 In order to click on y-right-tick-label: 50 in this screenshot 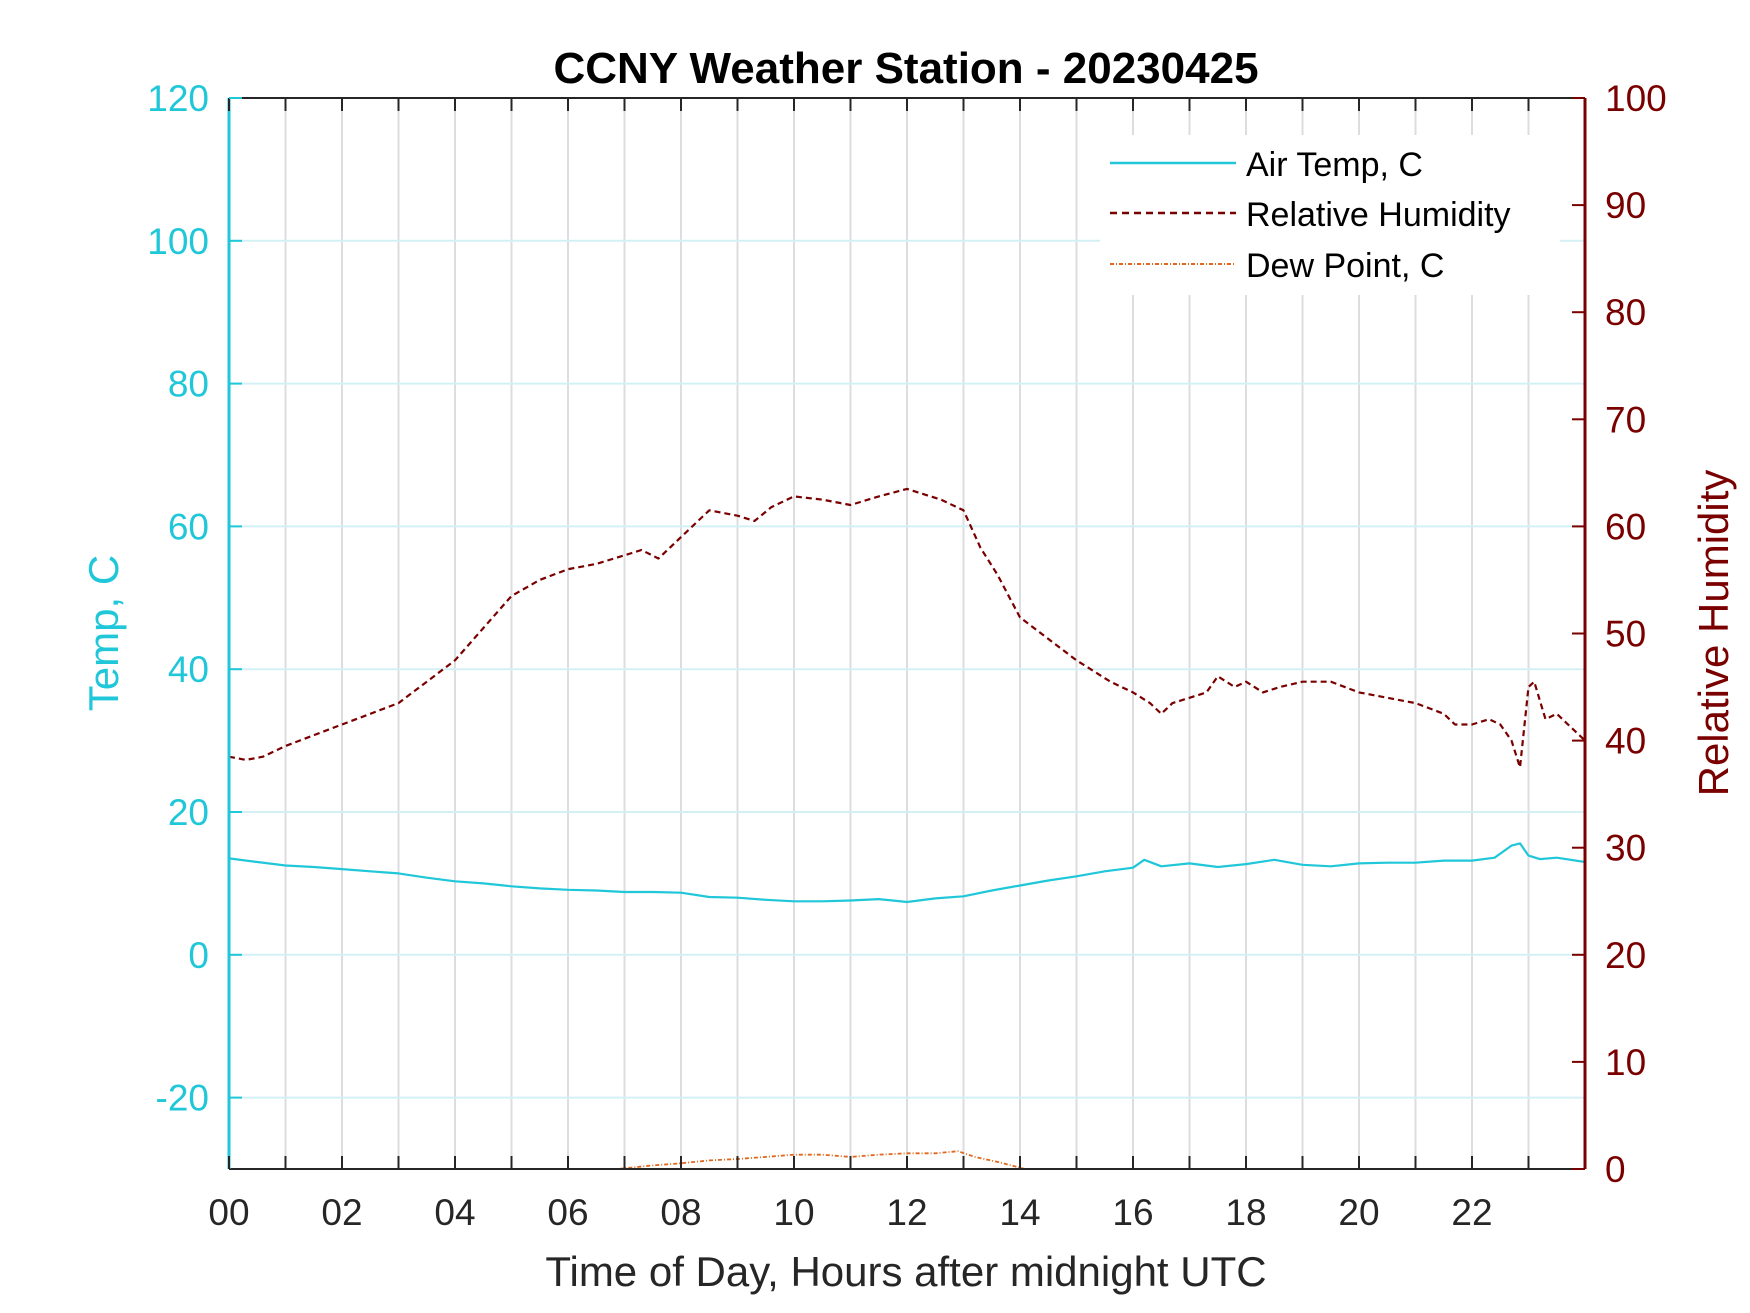, I will do `click(1625, 634)`.